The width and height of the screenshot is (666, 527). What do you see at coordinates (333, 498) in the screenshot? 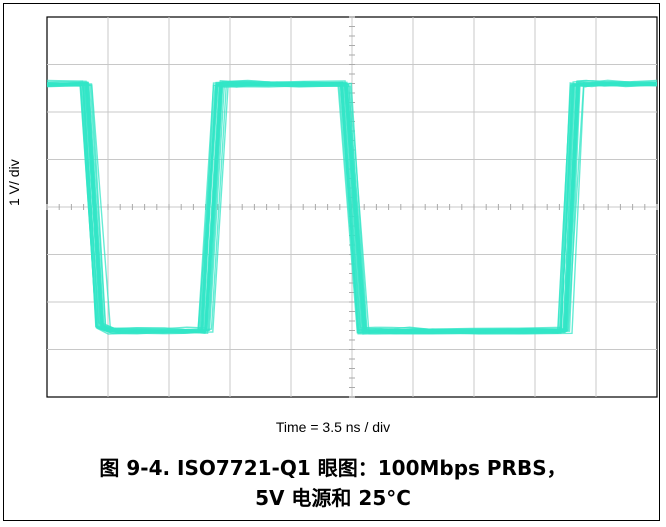
I see `figure-caption-line2: 5V 电源和 25°C` at bounding box center [333, 498].